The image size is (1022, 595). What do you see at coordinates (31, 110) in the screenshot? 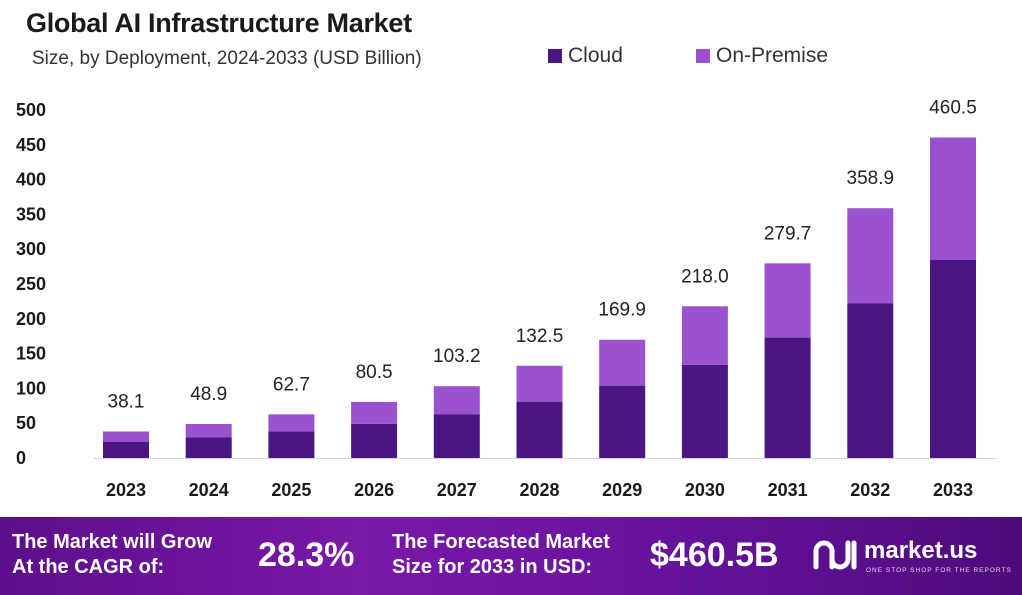
I see `y-tick-label: 500` at bounding box center [31, 110].